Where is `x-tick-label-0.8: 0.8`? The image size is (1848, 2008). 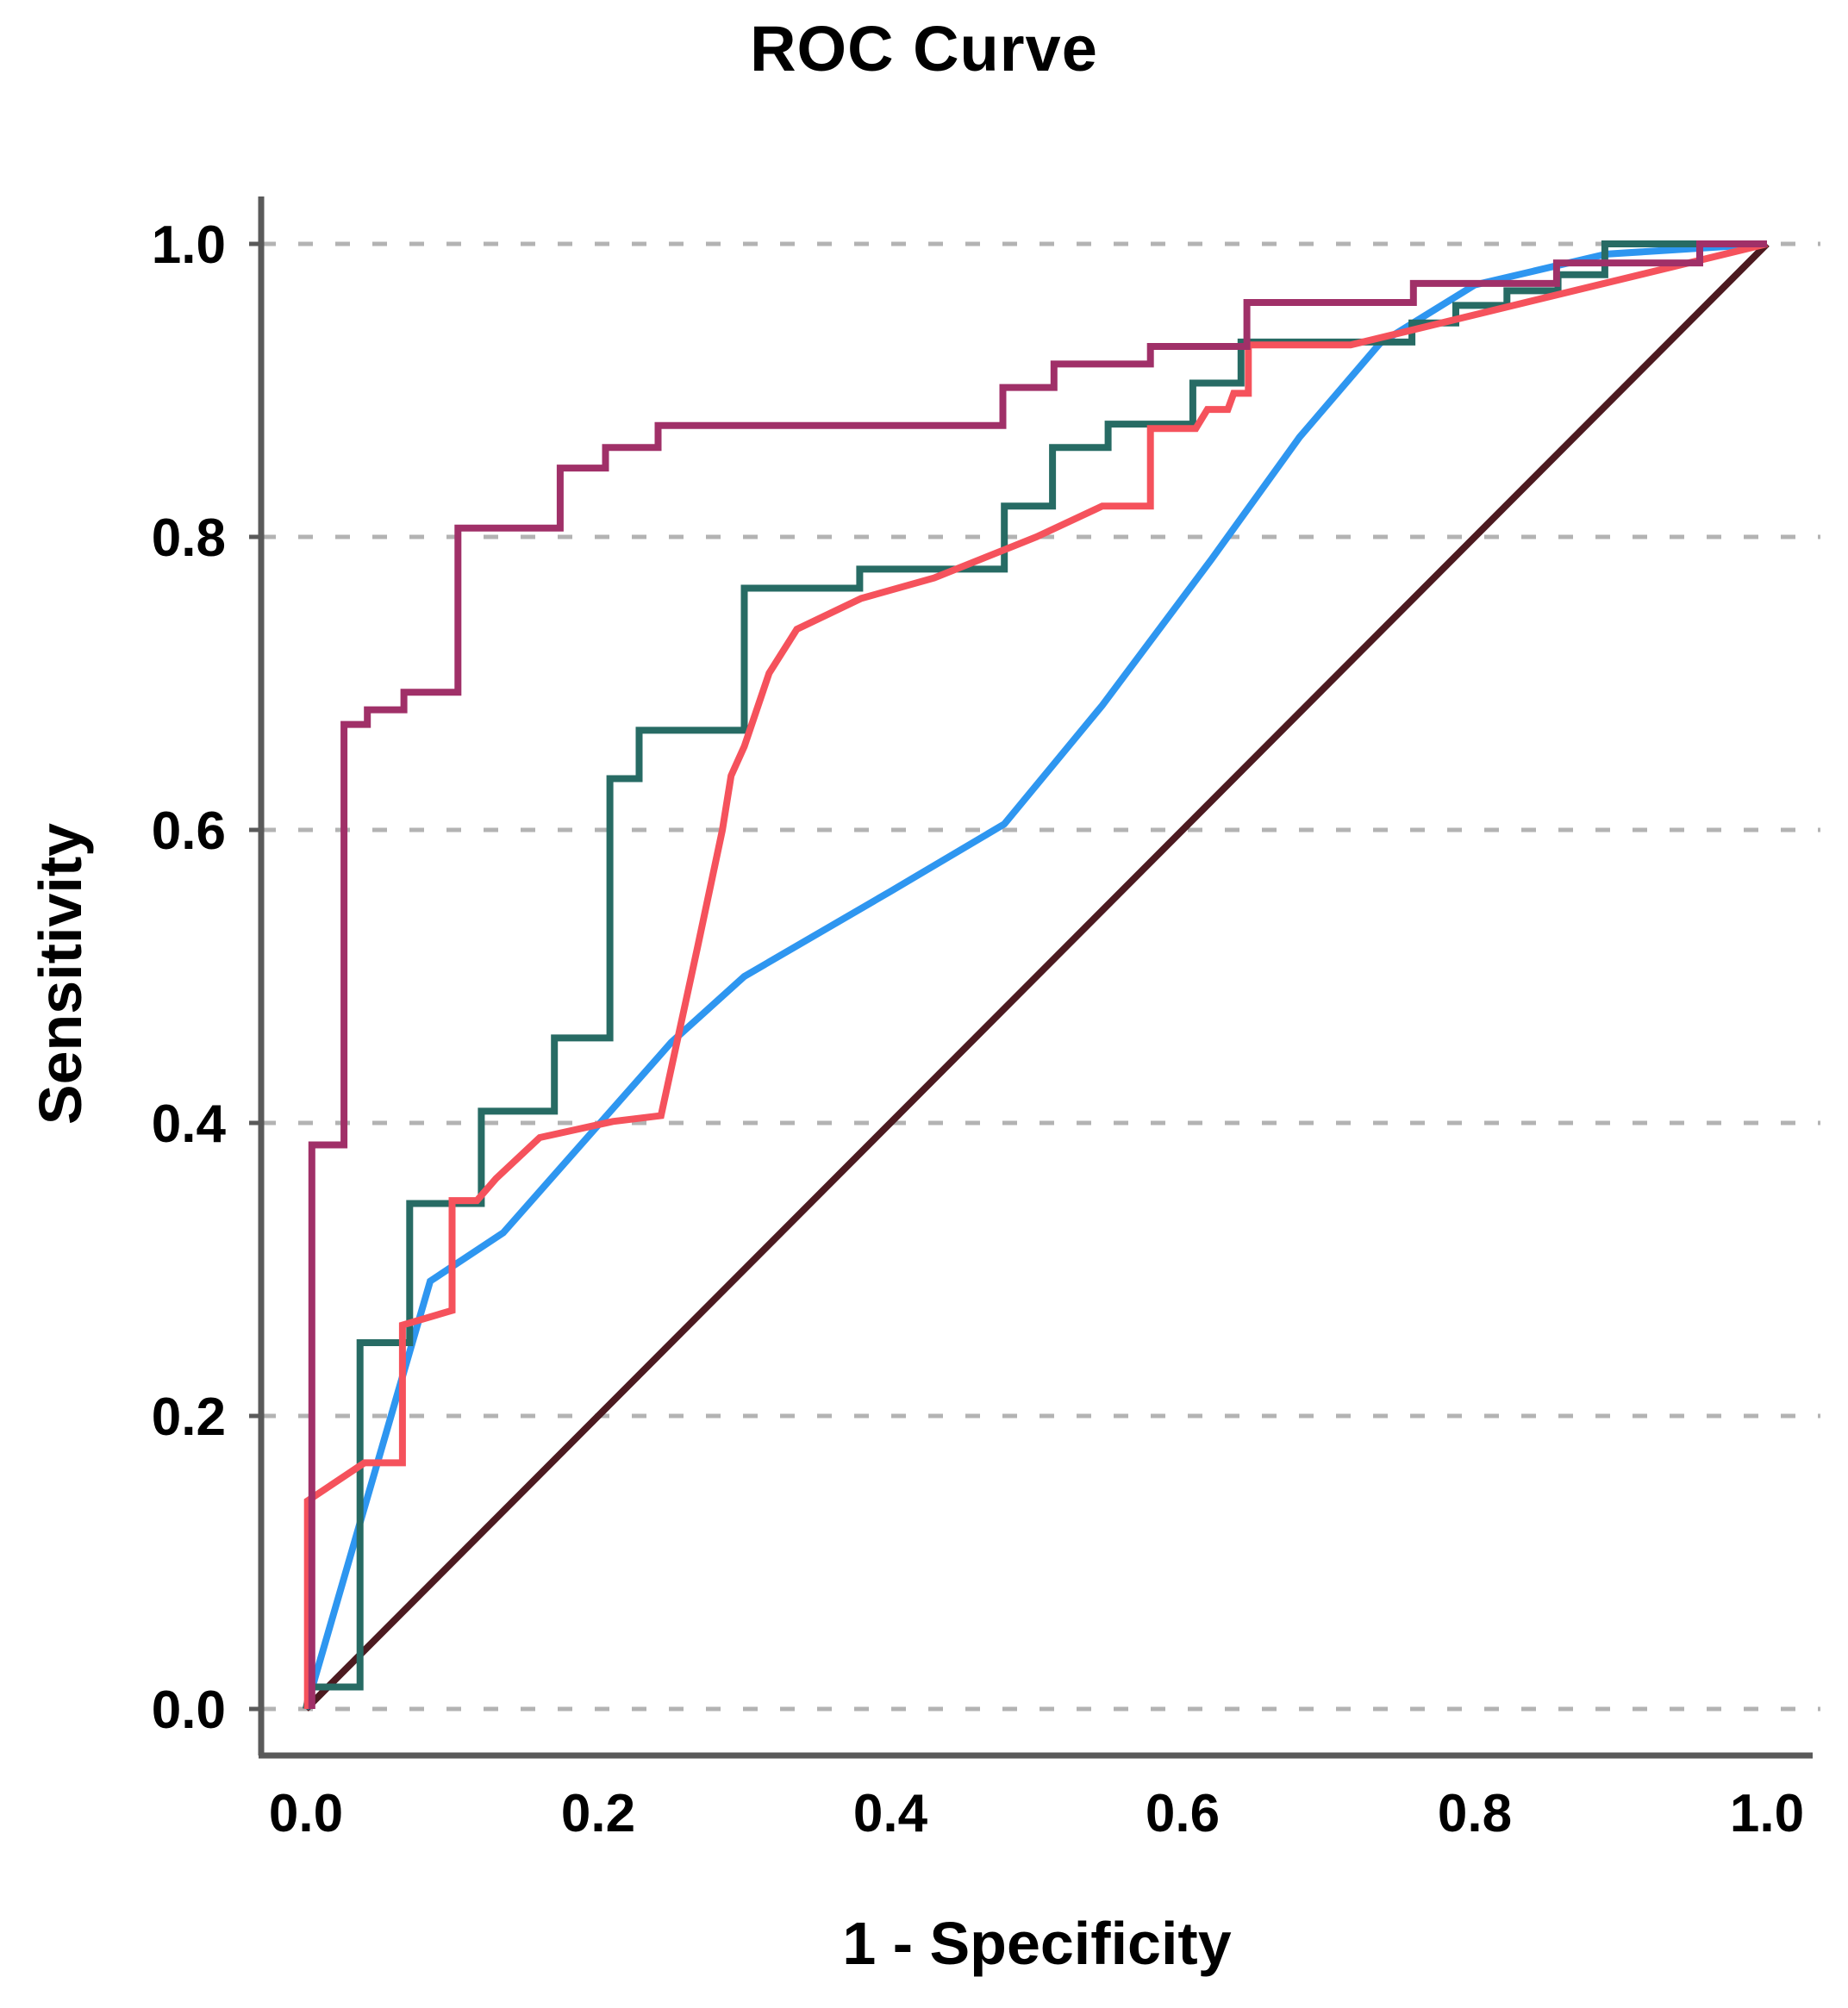
x-tick-label-0.8: 0.8 is located at coordinates (1475, 1814).